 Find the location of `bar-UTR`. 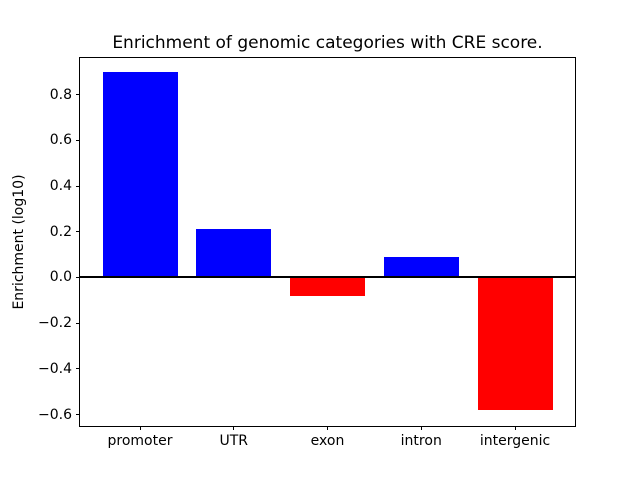

bar-UTR is located at coordinates (234, 253).